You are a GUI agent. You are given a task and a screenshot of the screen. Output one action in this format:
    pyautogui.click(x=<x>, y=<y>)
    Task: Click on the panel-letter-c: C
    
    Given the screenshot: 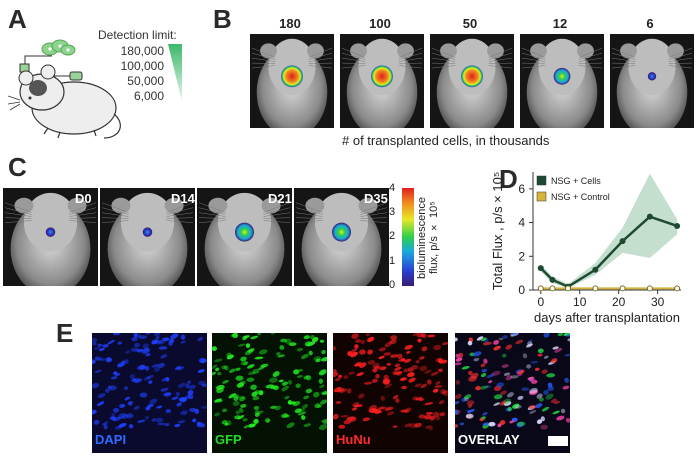 What is the action you would take?
    pyautogui.click(x=17, y=167)
    